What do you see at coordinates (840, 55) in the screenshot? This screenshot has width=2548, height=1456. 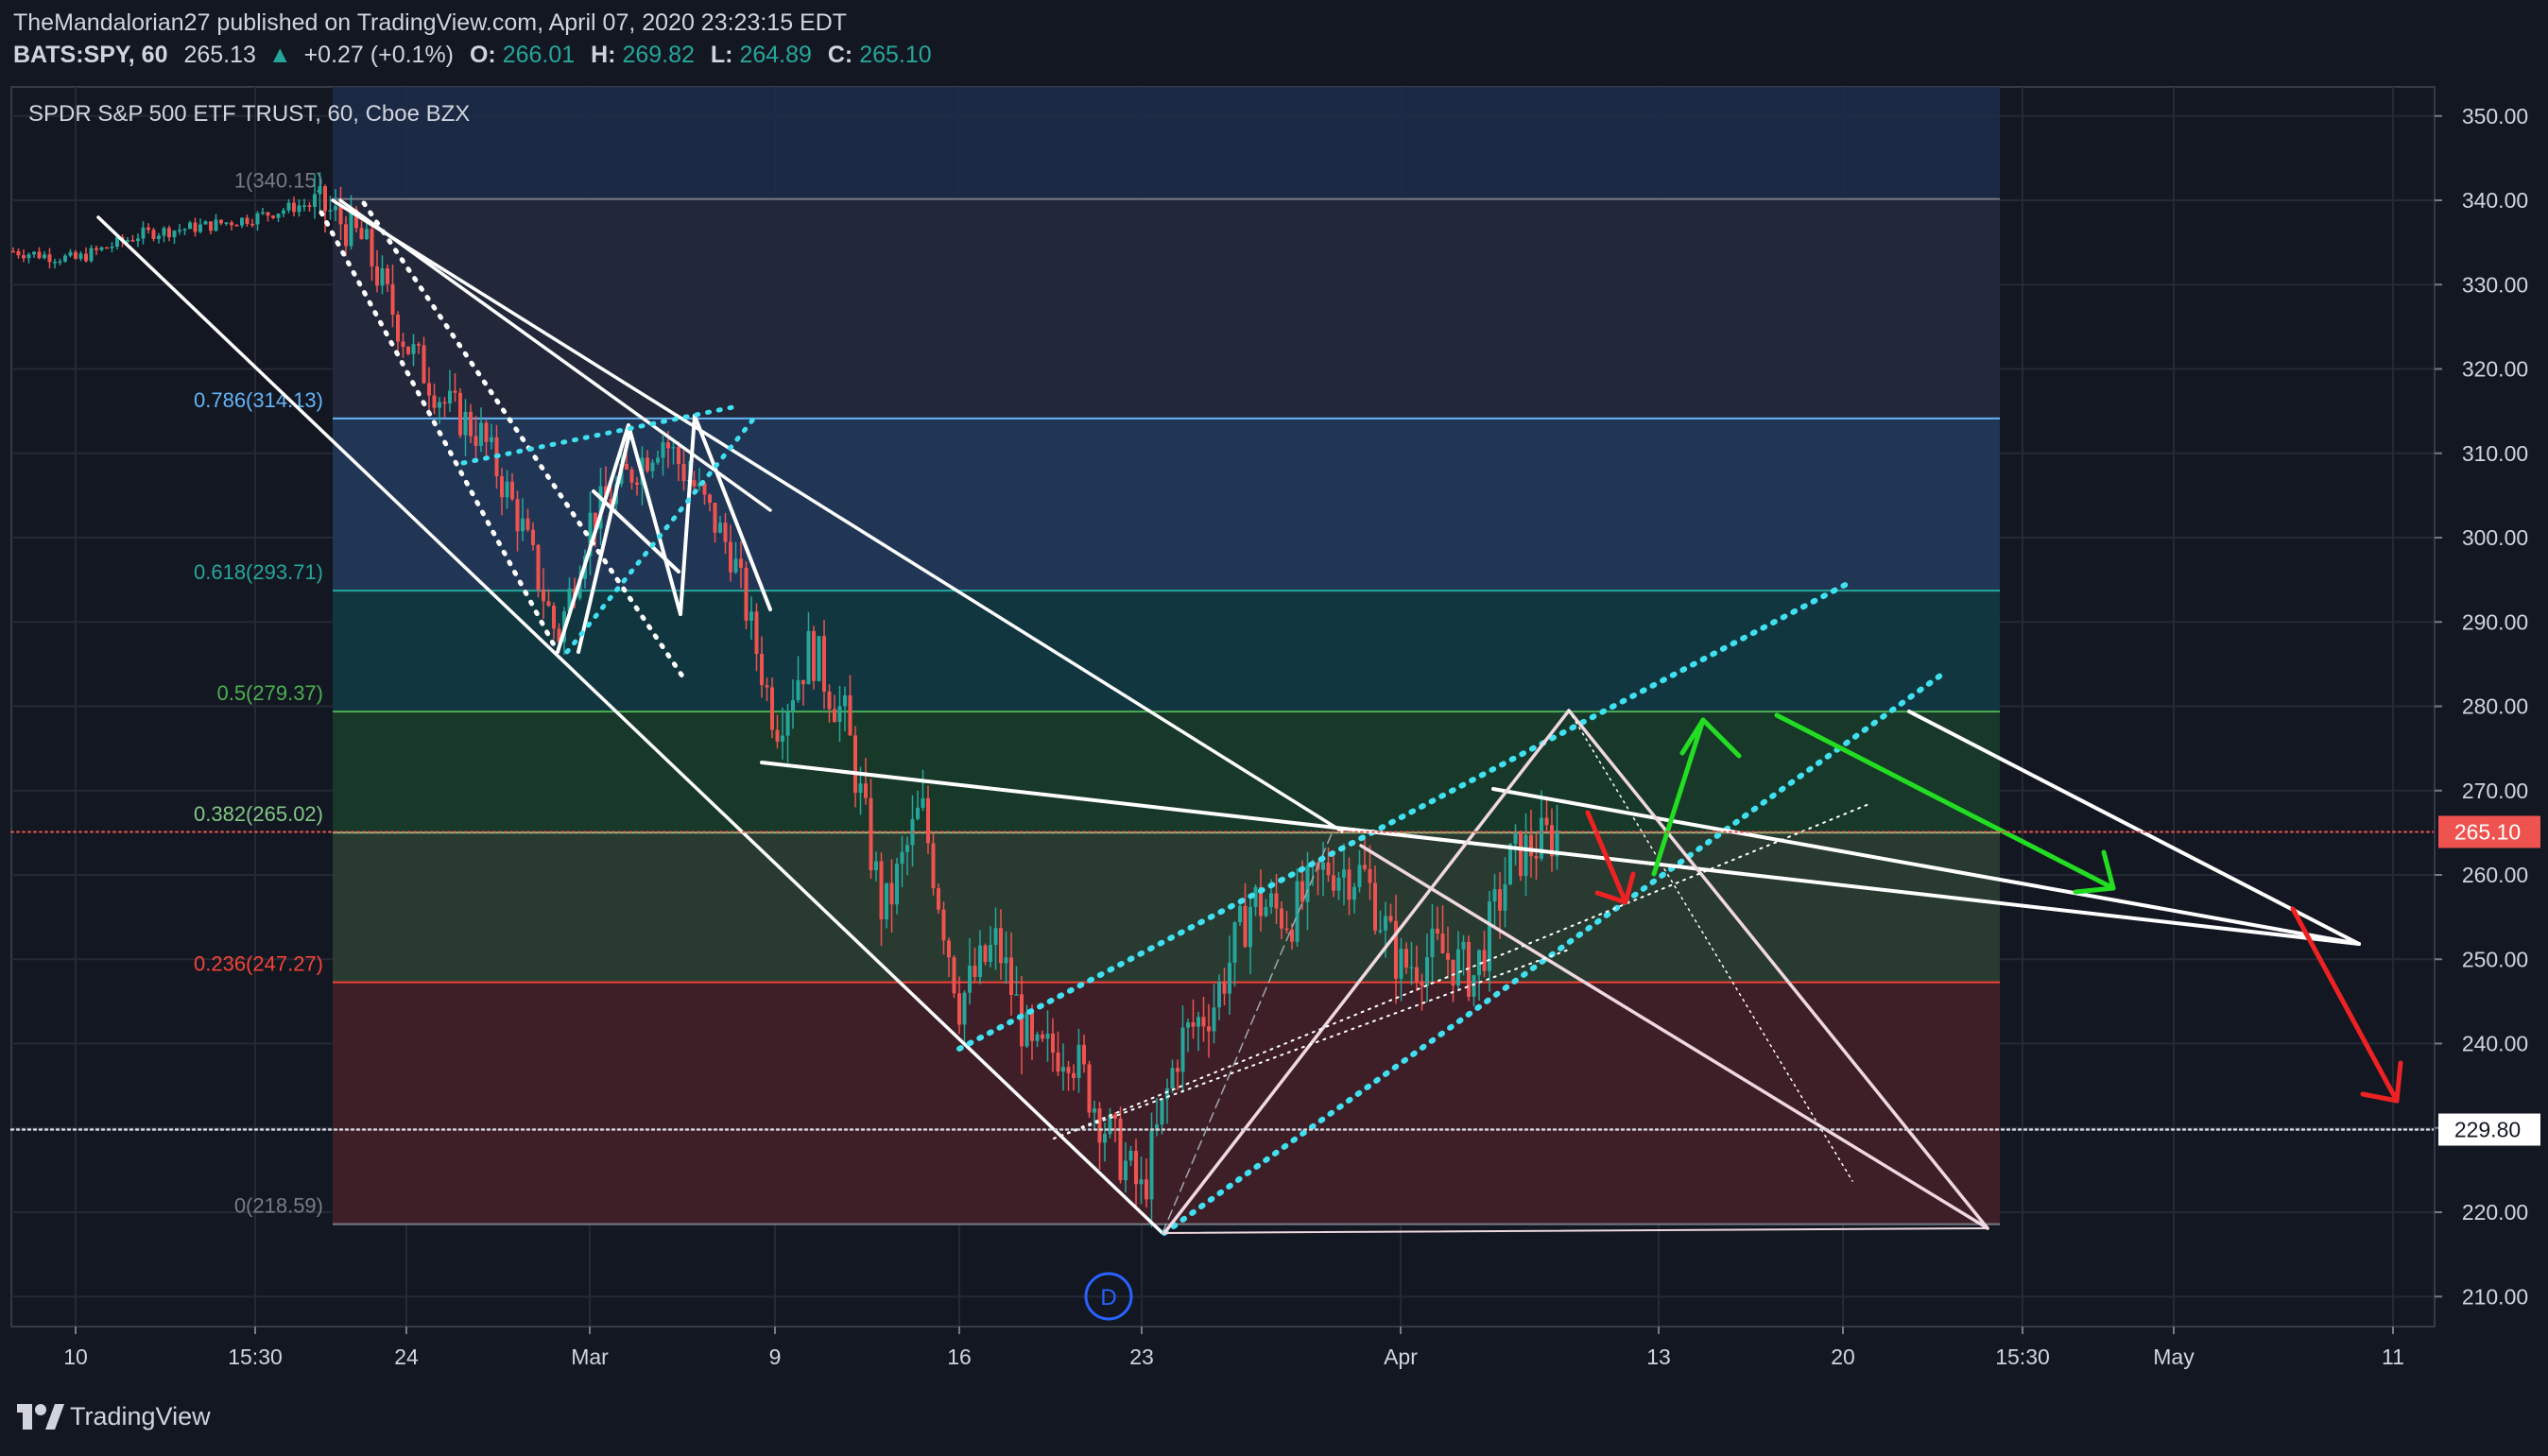 I see `close-label: C:` at bounding box center [840, 55].